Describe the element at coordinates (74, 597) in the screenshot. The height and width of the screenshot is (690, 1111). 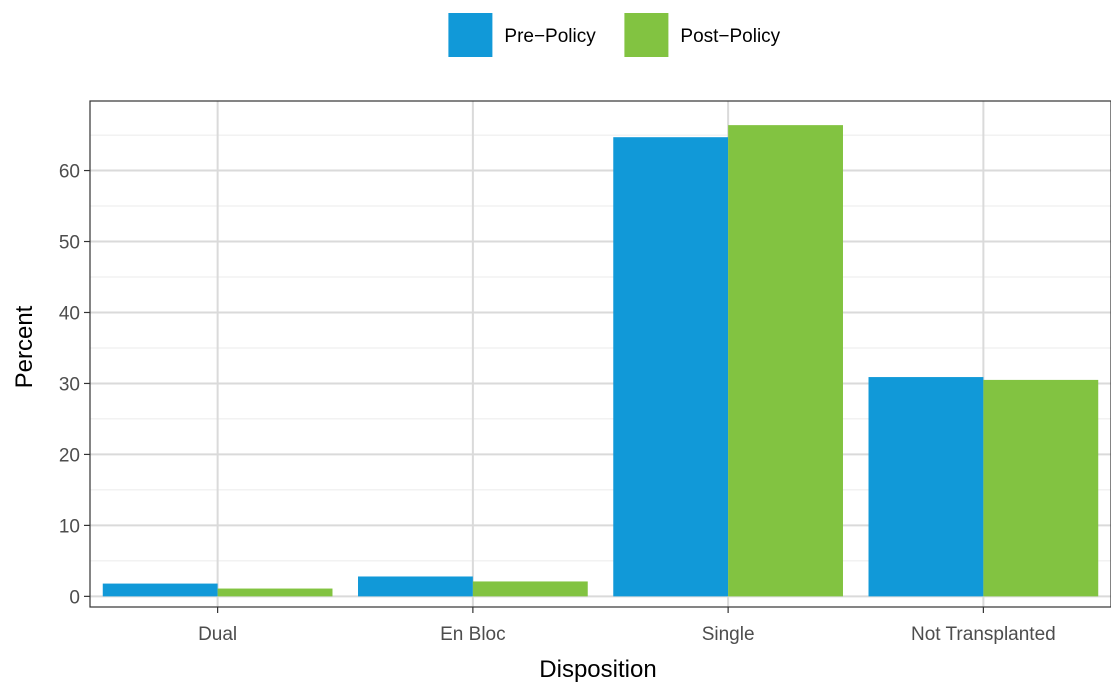
I see `y-tick-label: 0` at that location.